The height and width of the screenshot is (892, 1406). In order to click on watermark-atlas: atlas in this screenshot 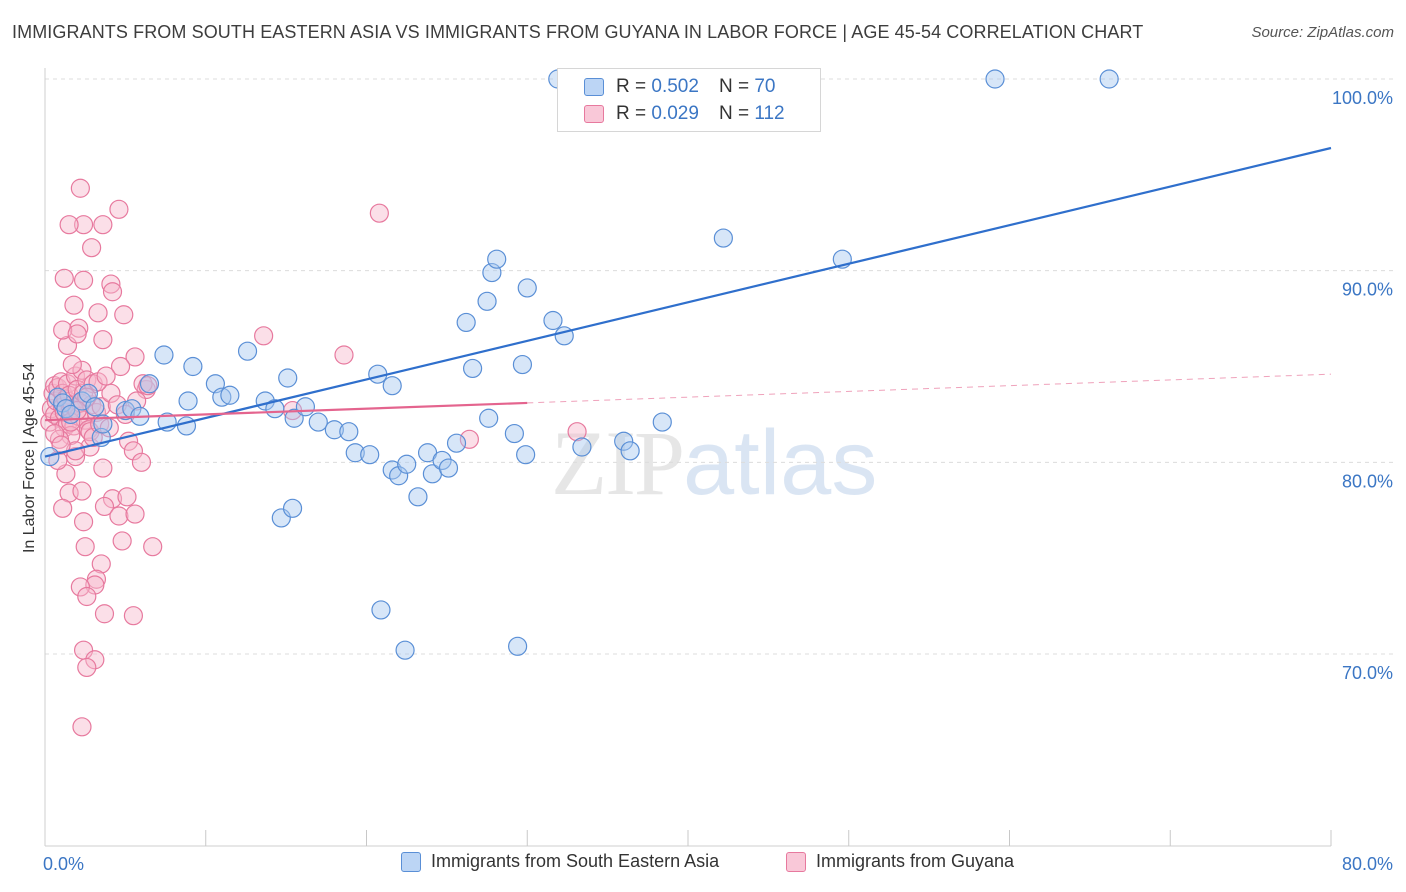, I will do `click(780, 463)`.